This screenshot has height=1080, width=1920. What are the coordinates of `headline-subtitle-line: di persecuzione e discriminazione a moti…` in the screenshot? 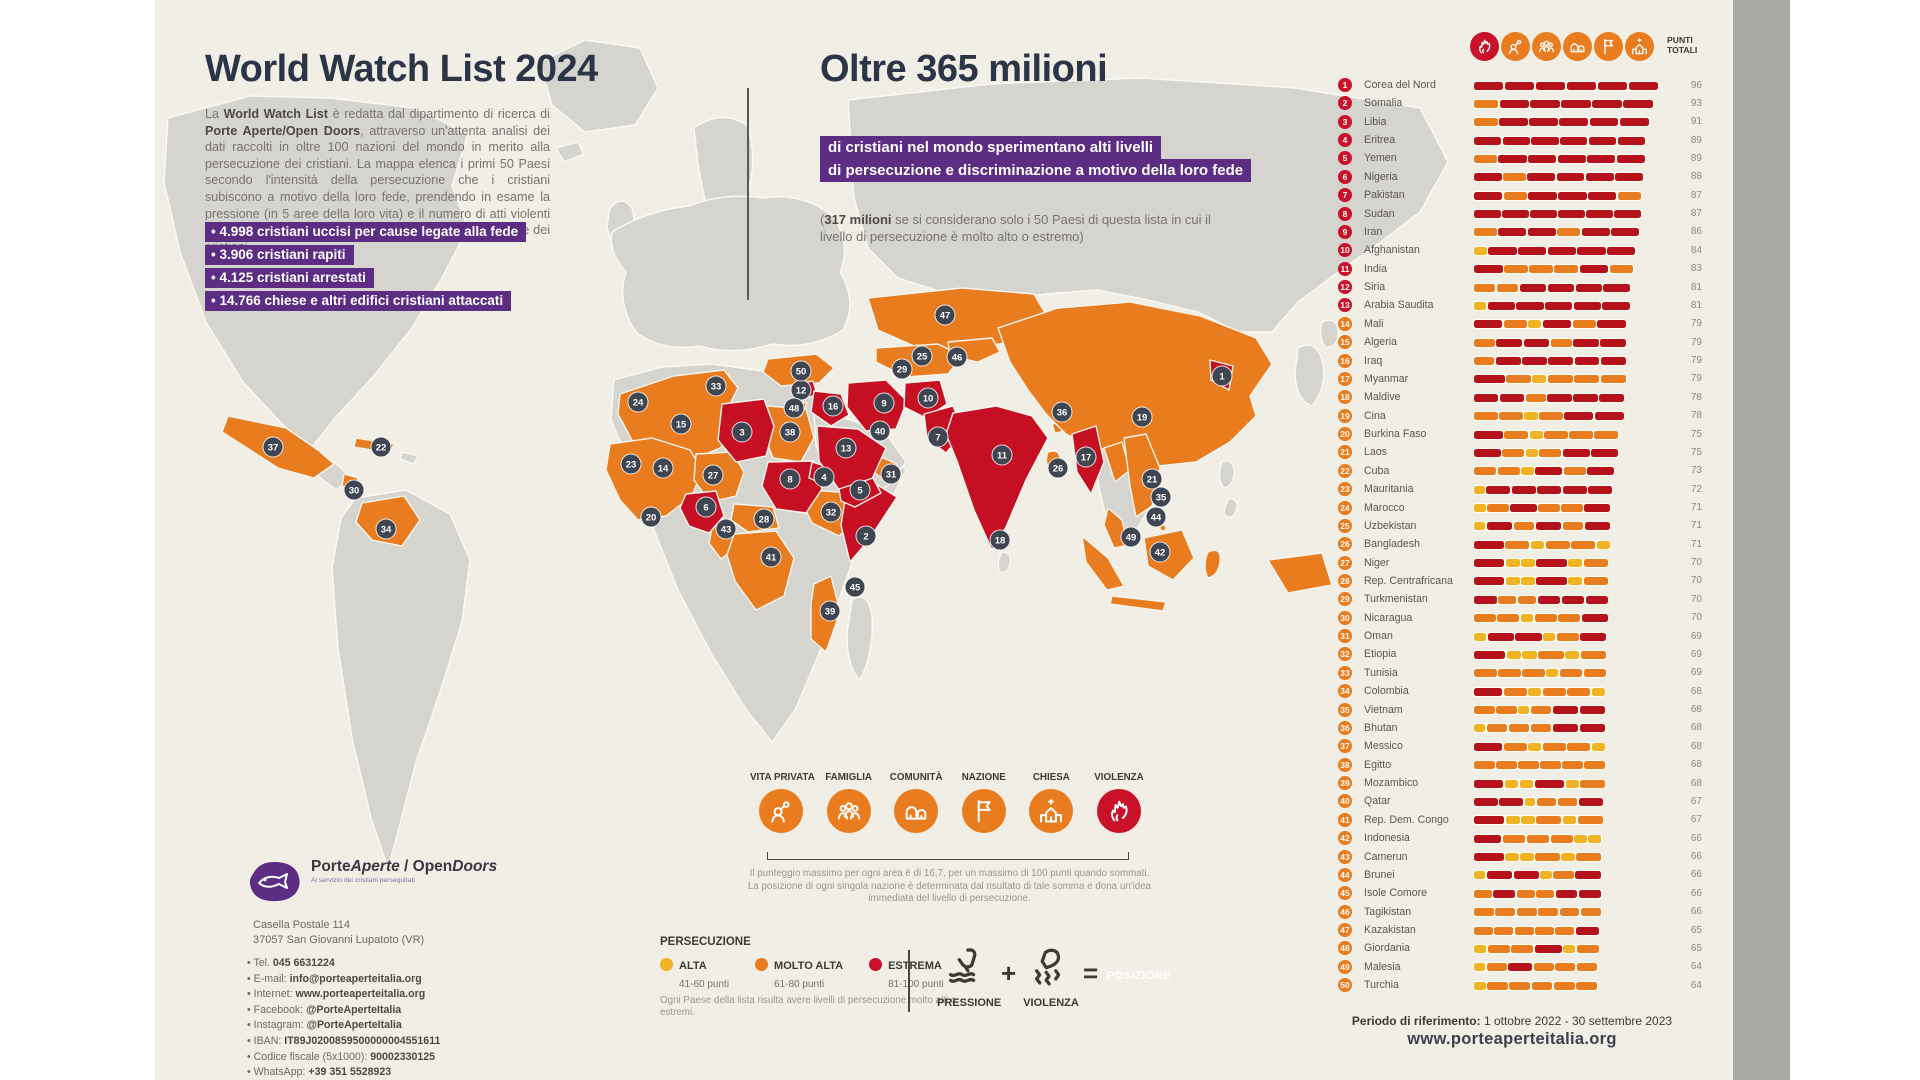 It's located at (1036, 170).